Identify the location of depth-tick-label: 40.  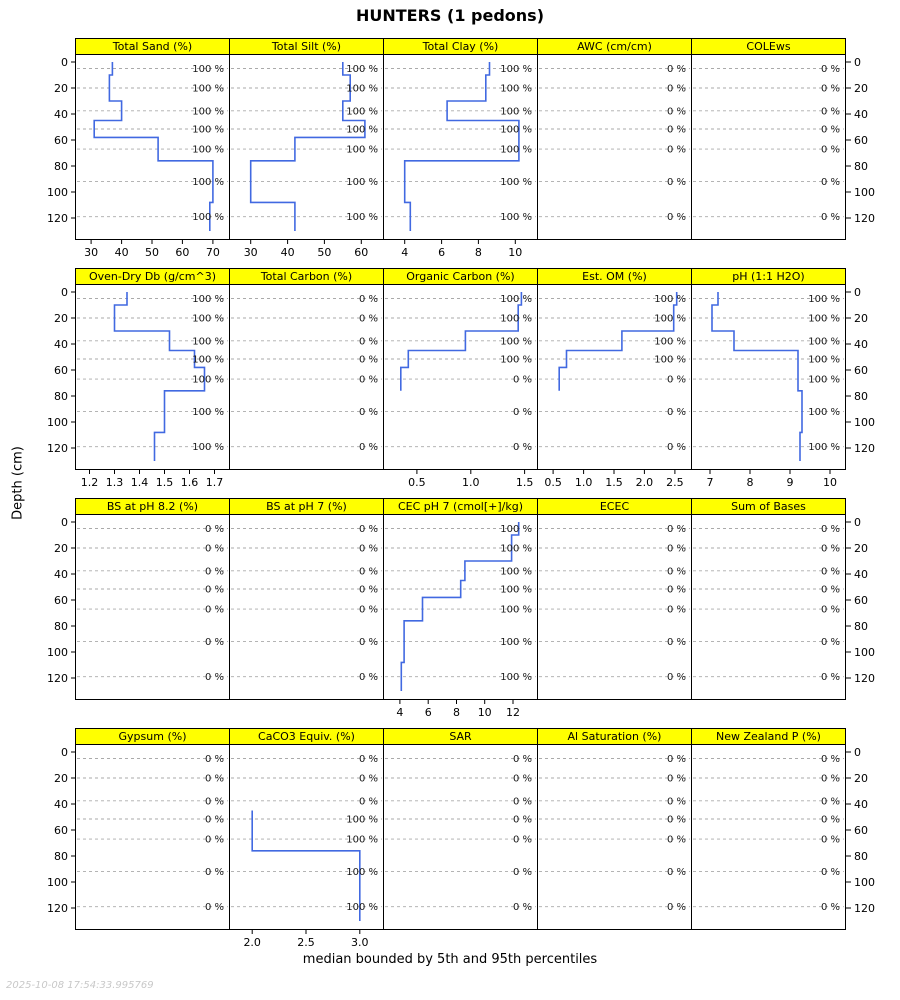
(61, 344).